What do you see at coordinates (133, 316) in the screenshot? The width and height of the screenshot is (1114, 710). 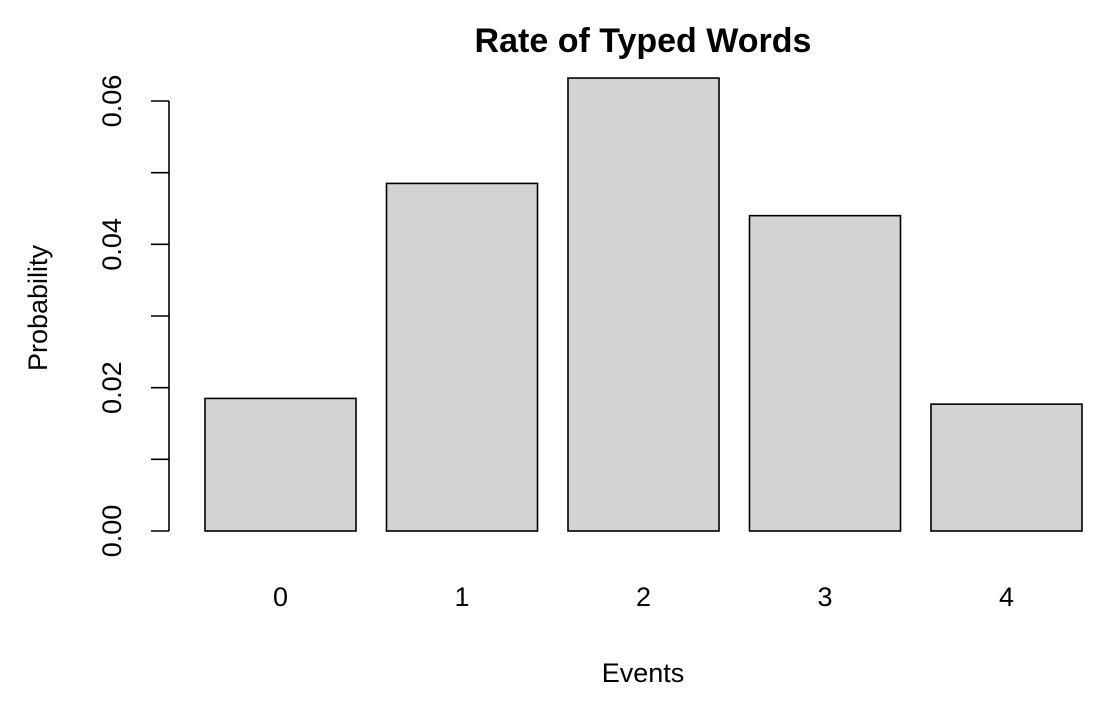 I see `y-axis-ticks: 0.00 0.02 0.04 0.06` at bounding box center [133, 316].